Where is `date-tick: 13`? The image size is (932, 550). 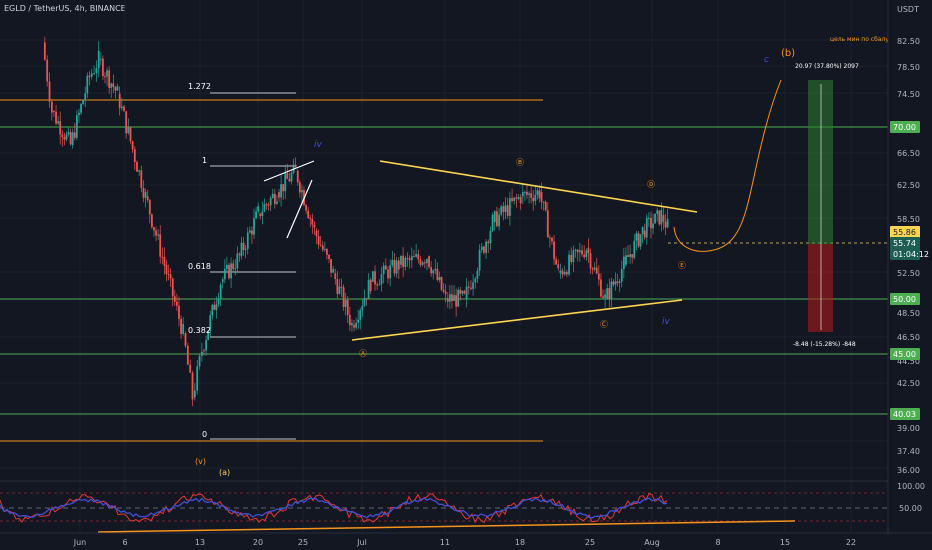
date-tick: 13 is located at coordinates (200, 542).